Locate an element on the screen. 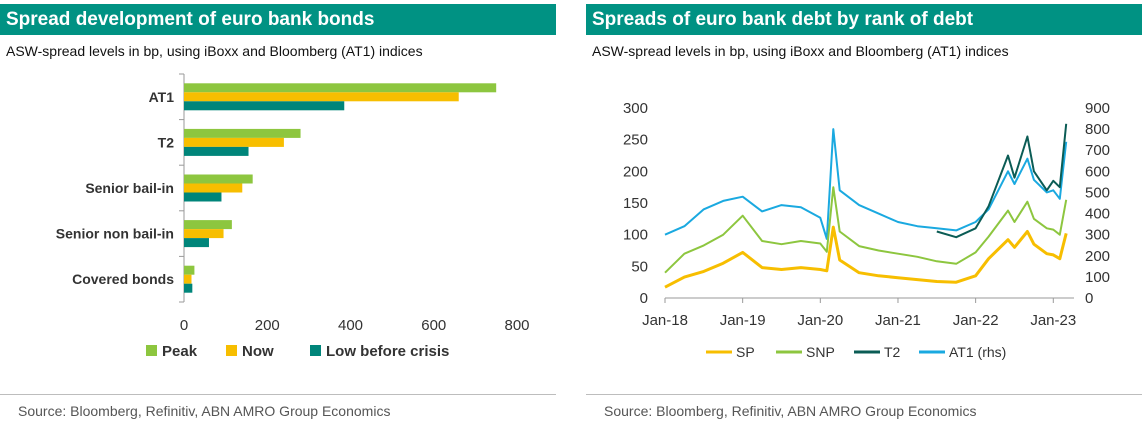 This screenshot has height=429, width=1147. y2-tick-label: 900 is located at coordinates (1097, 108).